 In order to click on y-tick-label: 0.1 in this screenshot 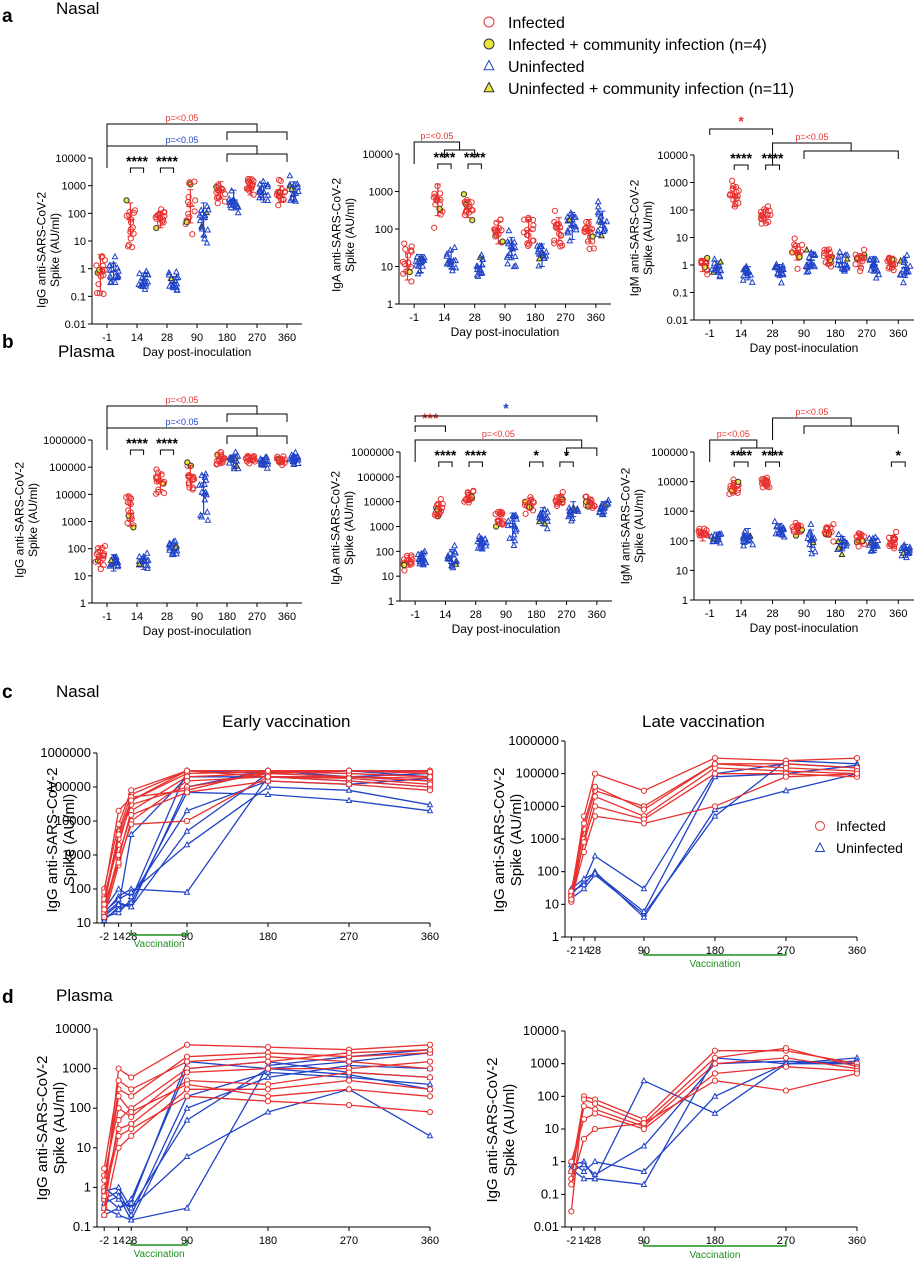, I will do `click(78, 297)`.